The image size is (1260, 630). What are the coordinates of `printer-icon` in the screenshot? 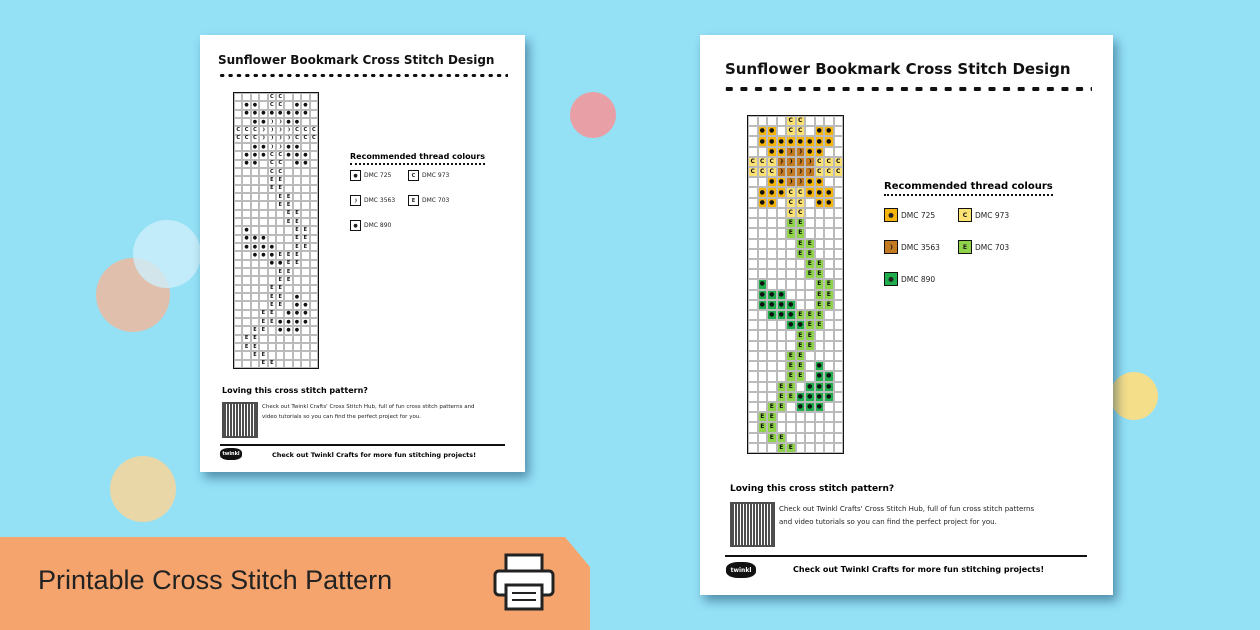 It's located at (524, 582).